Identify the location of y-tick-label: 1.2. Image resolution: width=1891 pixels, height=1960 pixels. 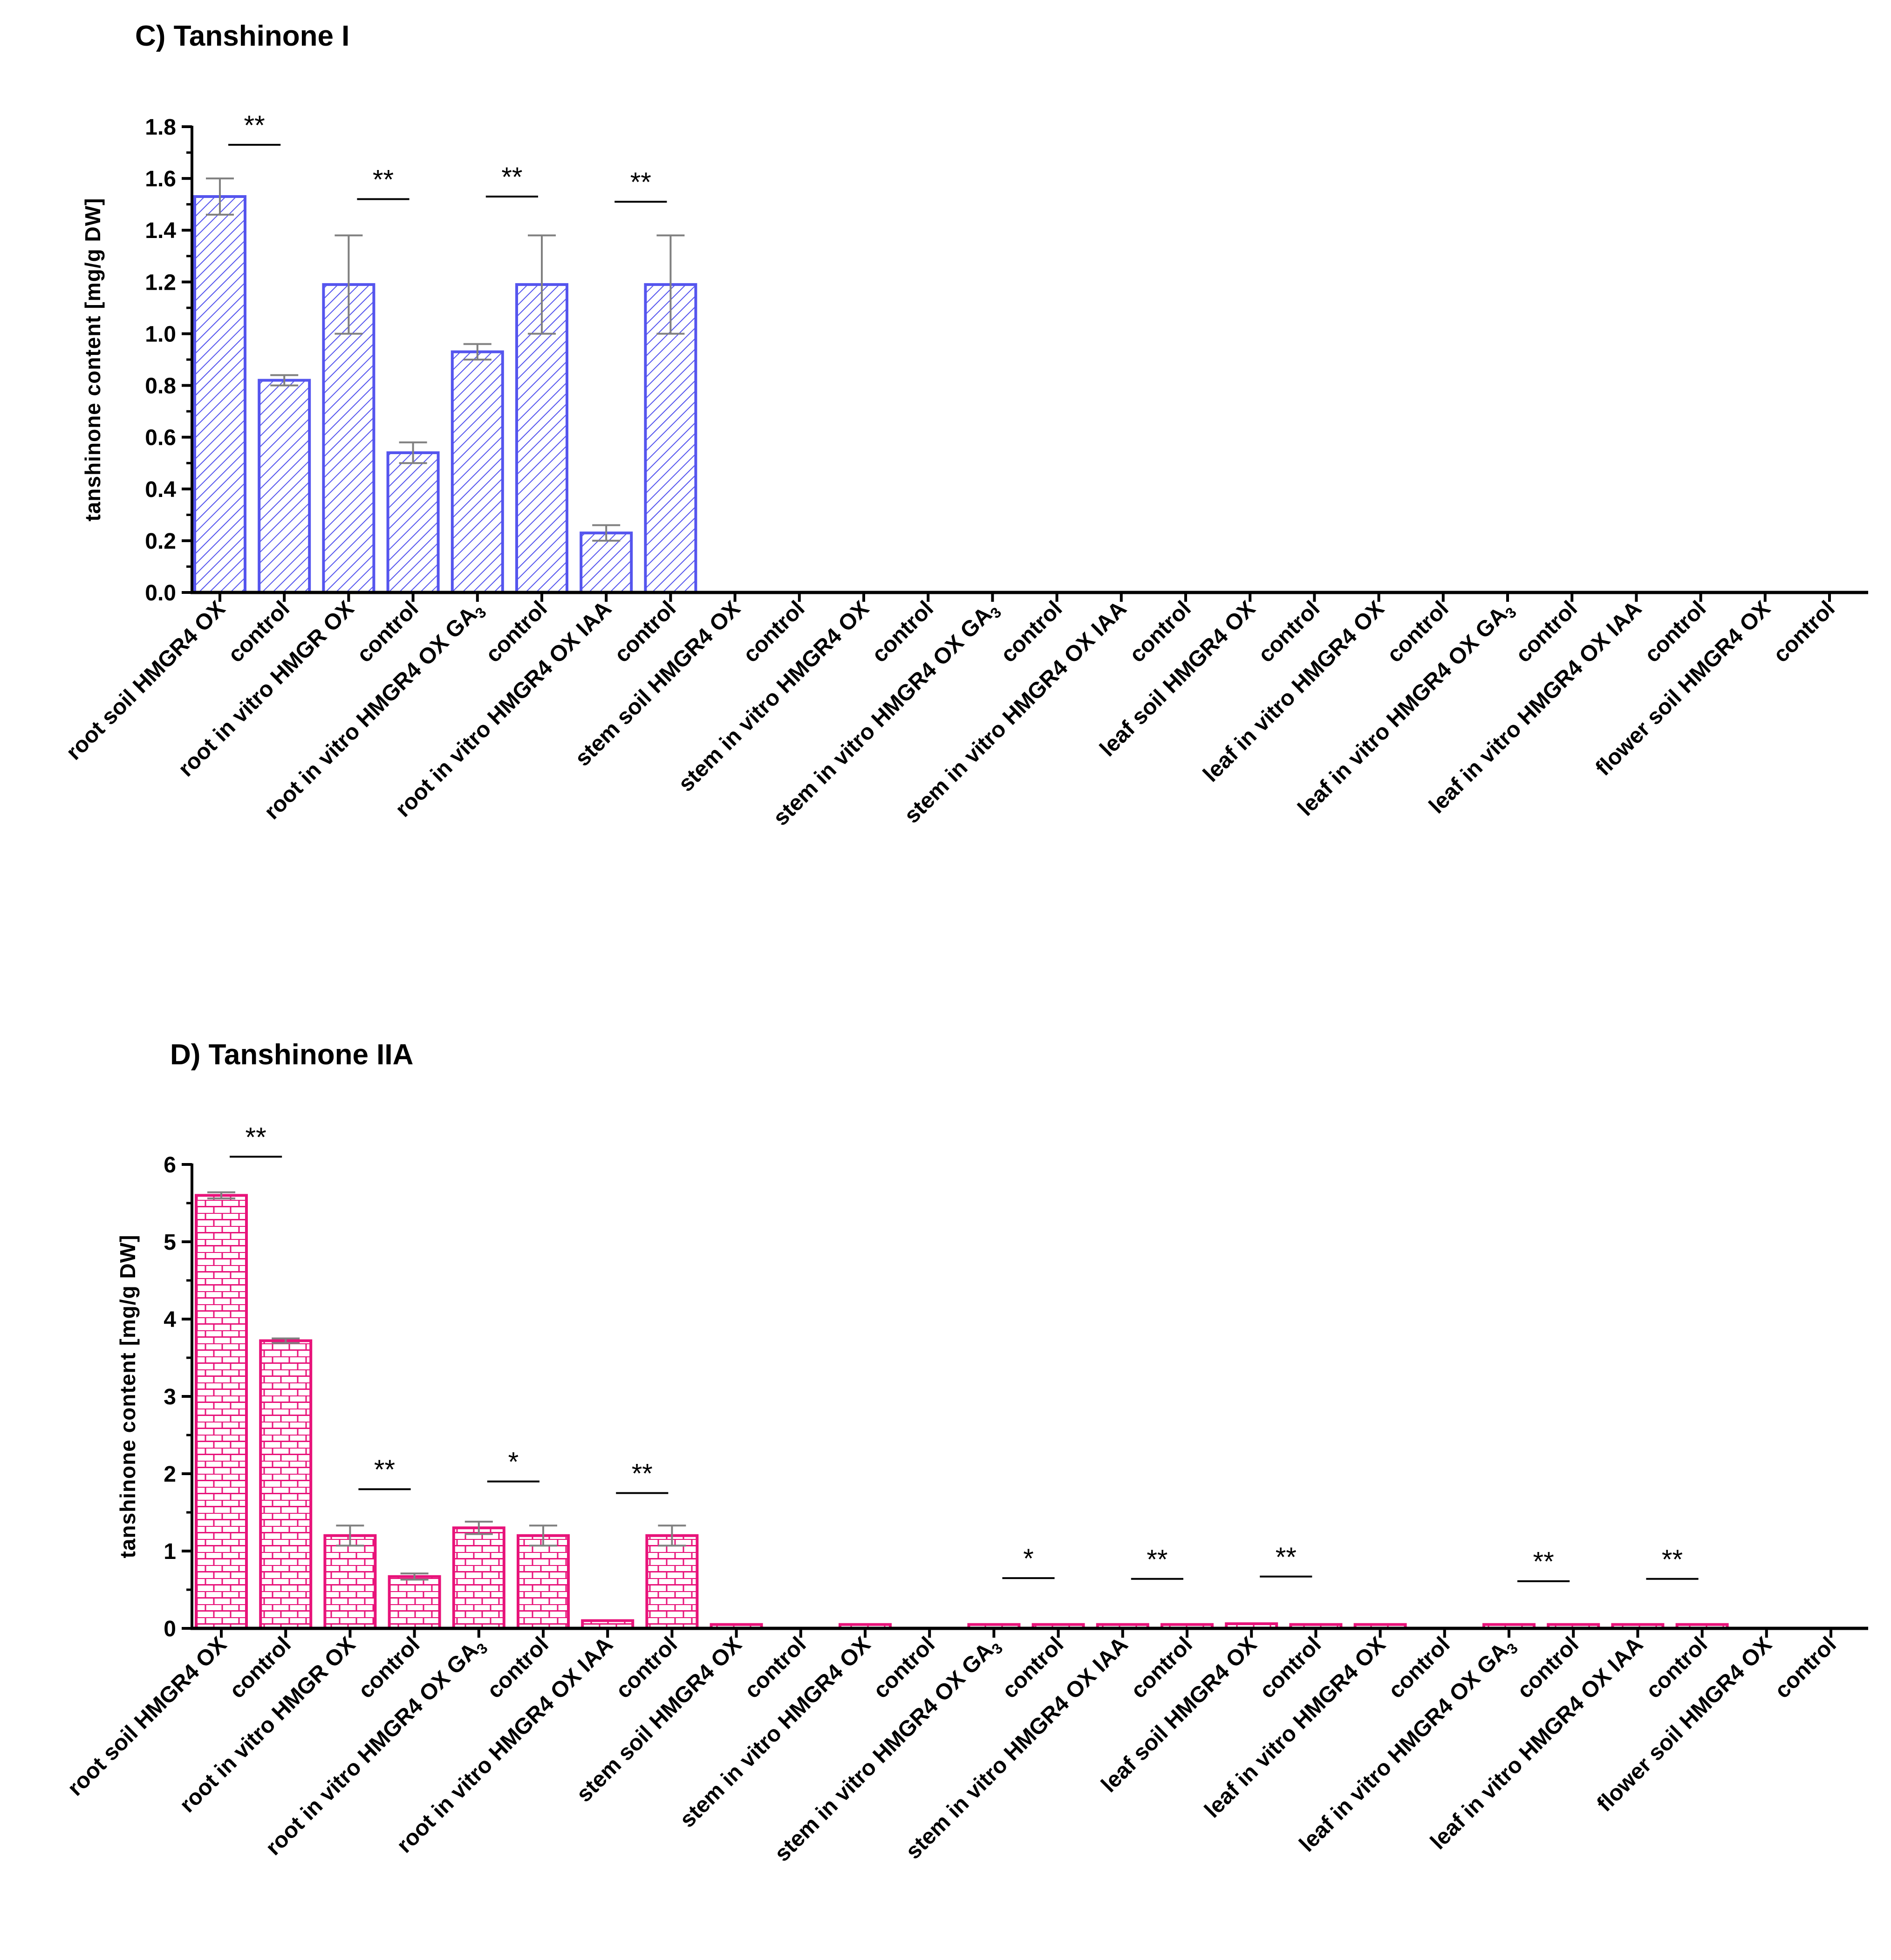
(160, 282).